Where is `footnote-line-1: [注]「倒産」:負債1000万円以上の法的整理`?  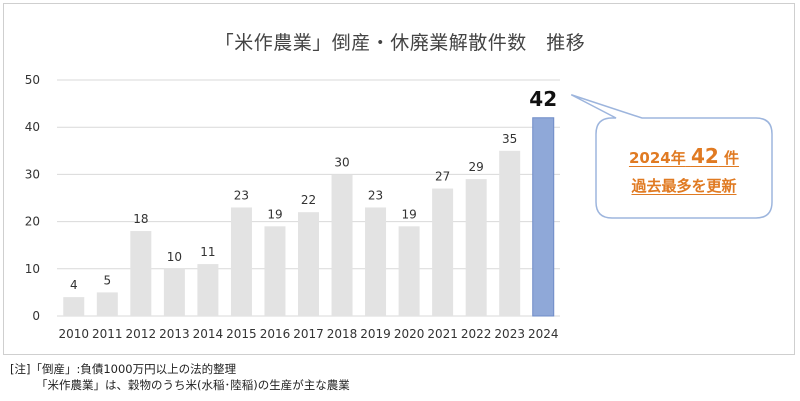
footnote-line-1: [注]「倒産」:負債1000万円以上の法的整理 is located at coordinates (123, 369).